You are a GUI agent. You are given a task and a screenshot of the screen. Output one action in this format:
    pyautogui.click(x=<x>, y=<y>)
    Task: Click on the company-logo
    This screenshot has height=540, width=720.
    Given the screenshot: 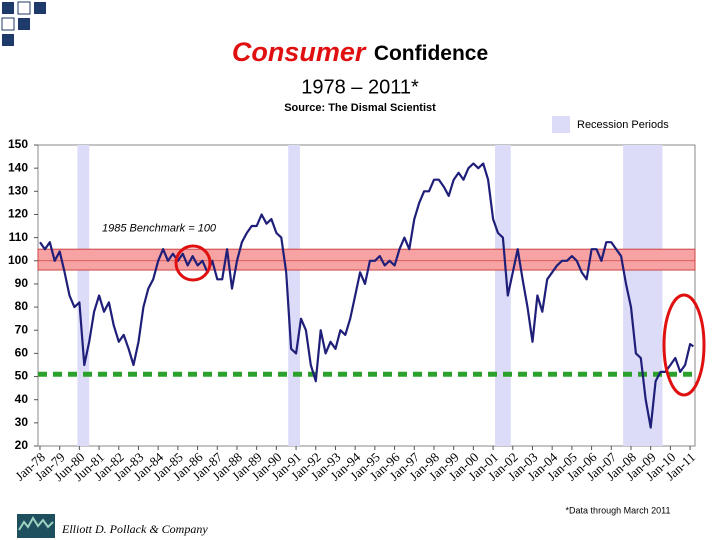 What is the action you would take?
    pyautogui.click(x=36, y=526)
    